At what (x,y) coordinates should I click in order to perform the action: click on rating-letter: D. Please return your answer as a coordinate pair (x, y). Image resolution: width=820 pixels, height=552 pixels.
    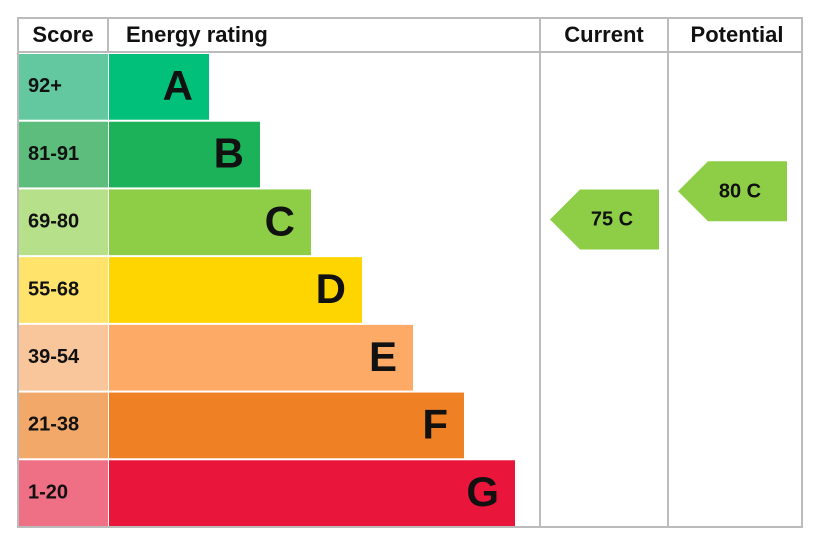
    Looking at the image, I should click on (331, 288).